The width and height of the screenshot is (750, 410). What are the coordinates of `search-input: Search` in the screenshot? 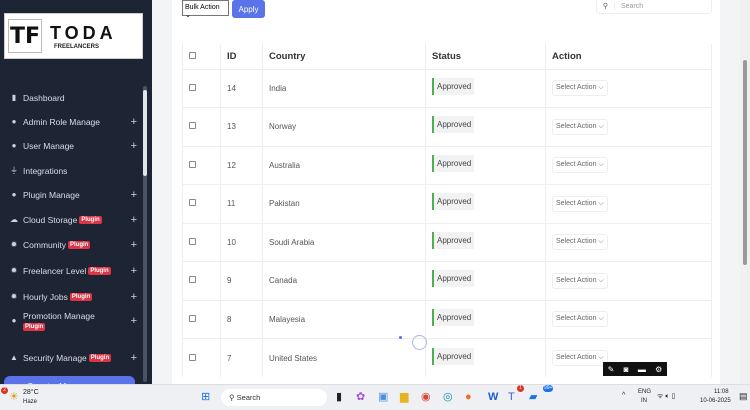 It's located at (632, 6).